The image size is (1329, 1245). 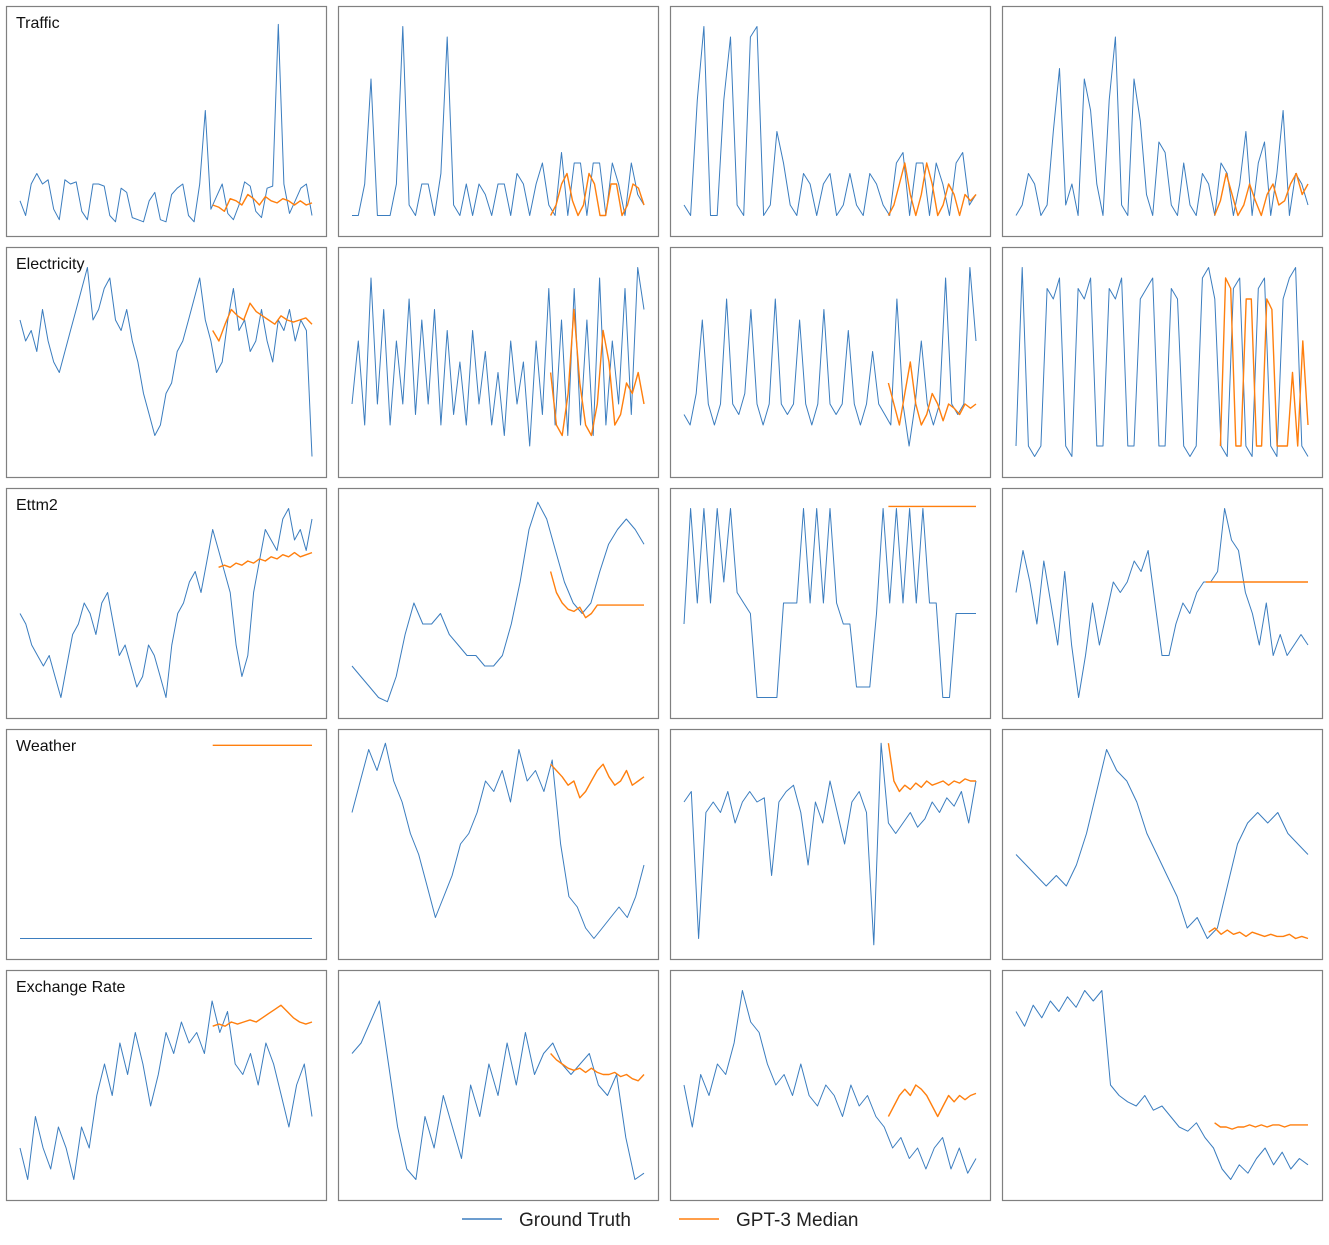 I want to click on panel-electricity-1: Electricity, so click(x=166, y=362).